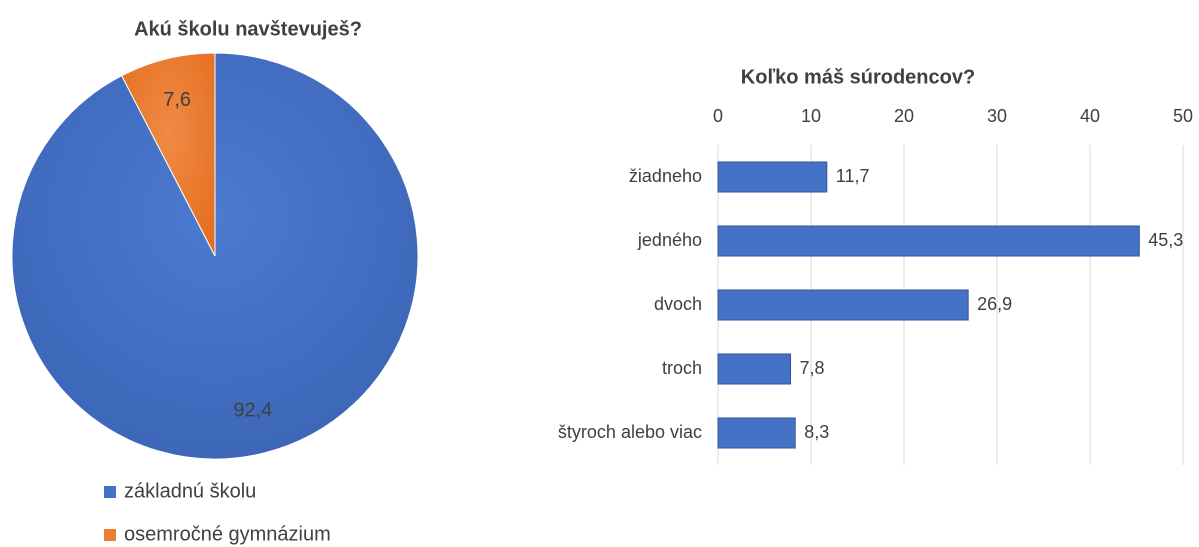 The image size is (1199, 547). I want to click on x-tick-label: 10, so click(811, 116).